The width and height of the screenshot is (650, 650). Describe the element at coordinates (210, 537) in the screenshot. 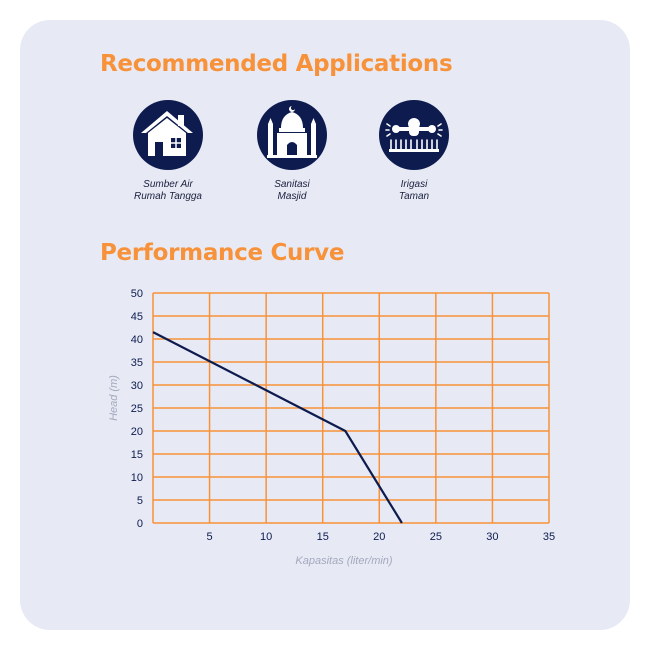

I see `x-tick-label: 5` at that location.